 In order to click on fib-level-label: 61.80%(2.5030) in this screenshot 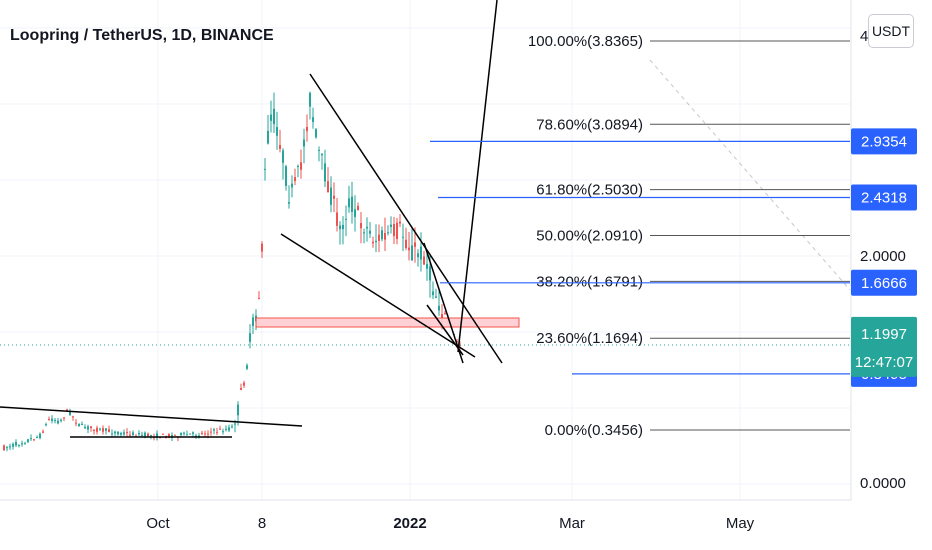, I will do `click(589, 190)`.